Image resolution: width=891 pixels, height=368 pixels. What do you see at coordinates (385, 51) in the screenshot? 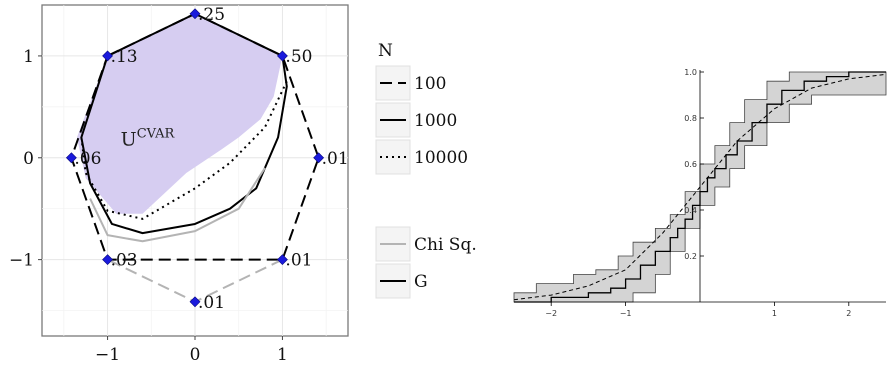
I see `legend-n-title: N` at bounding box center [385, 51].